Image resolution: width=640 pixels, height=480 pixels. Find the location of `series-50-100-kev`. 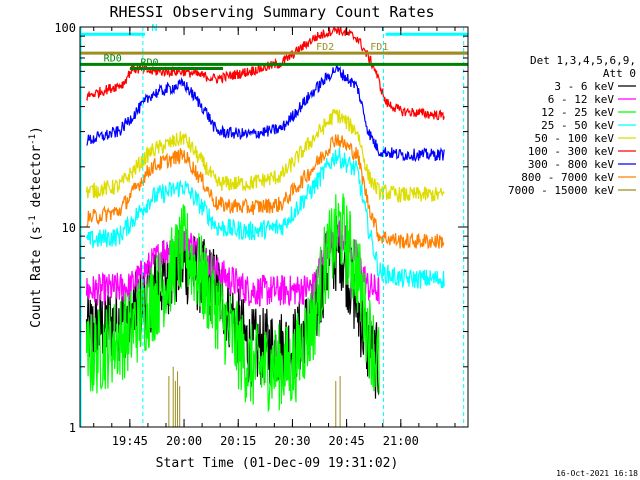

series-50-100-kev is located at coordinates (265, 156).